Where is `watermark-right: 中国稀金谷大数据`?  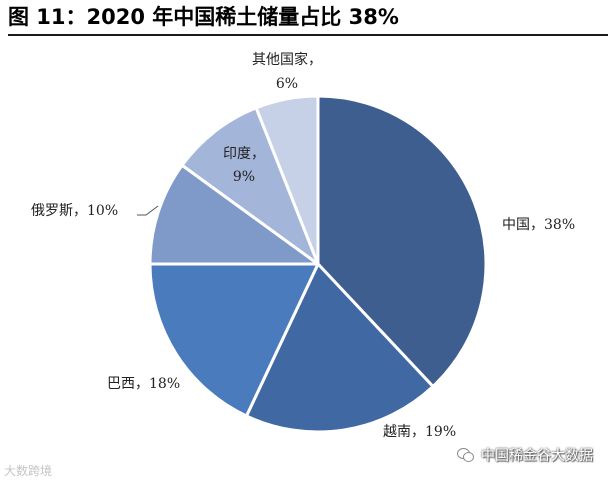 watermark-right: 中国稀金谷大数据 is located at coordinates (525, 455).